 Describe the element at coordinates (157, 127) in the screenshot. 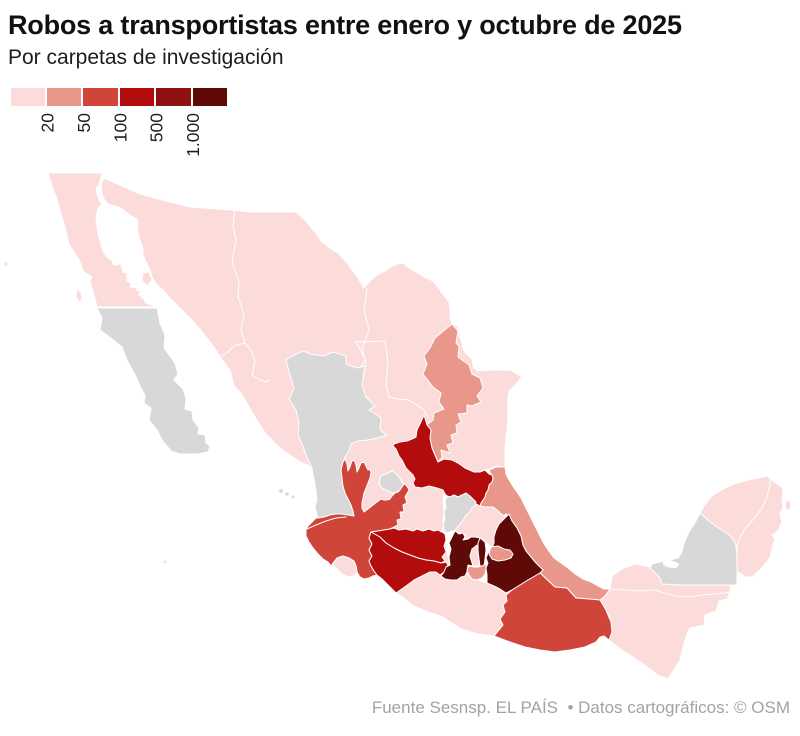

I see `svg-text: 500` at that location.